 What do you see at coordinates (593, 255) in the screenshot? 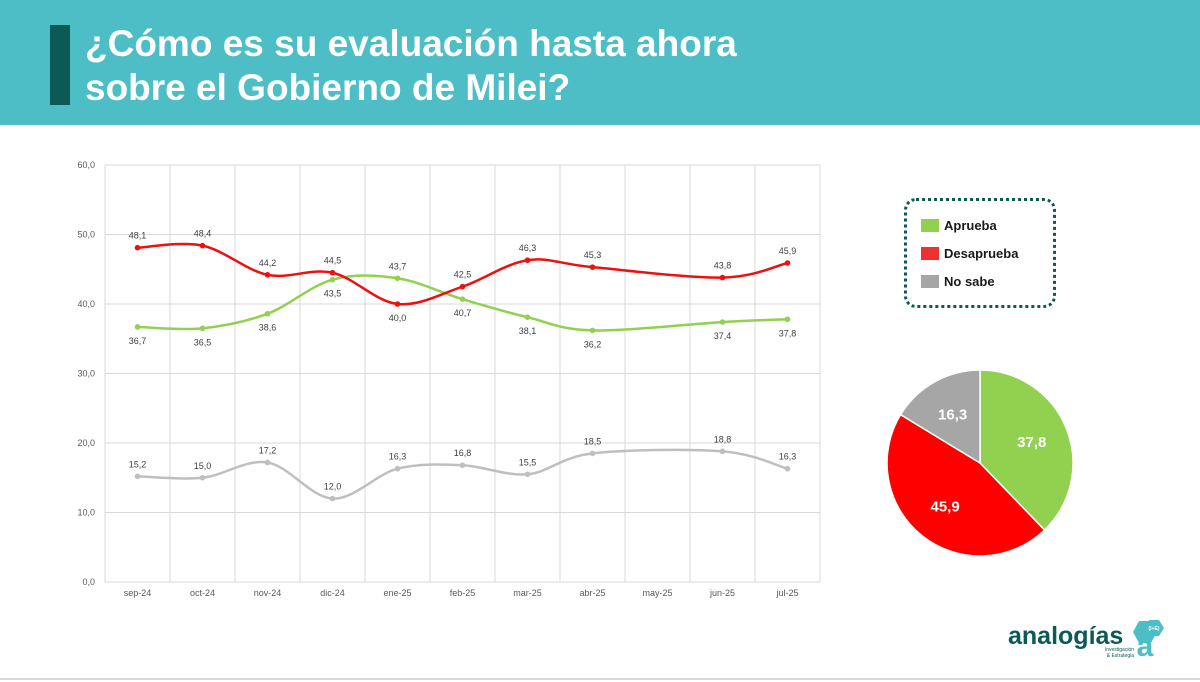
I see `data-label-desaprueba: 45,3` at bounding box center [593, 255].